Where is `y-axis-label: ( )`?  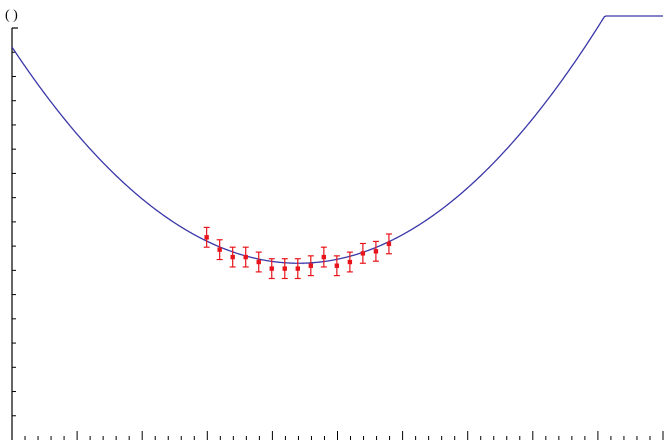 y-axis-label: ( ) is located at coordinates (11, 15).